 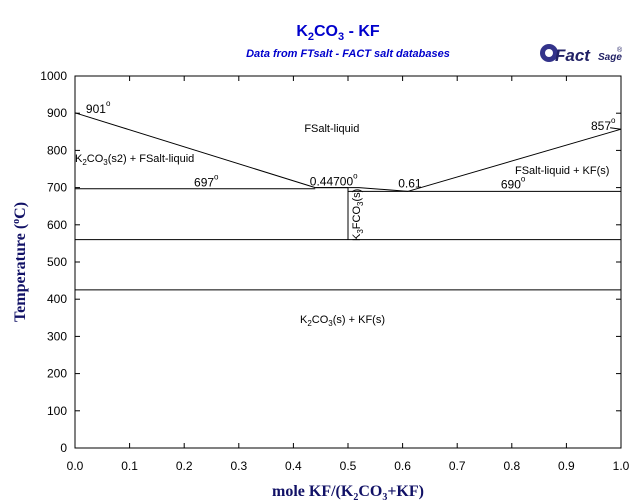 What do you see at coordinates (566, 466) in the screenshot?
I see `x-tick-label: 0.9` at bounding box center [566, 466].